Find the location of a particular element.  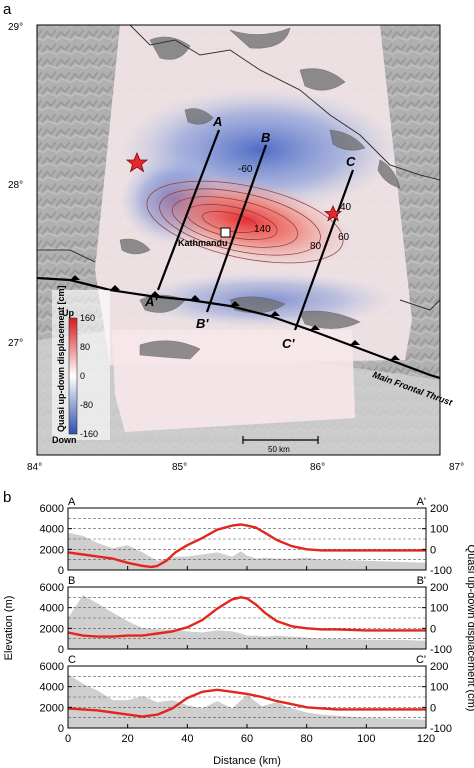

profile-end-label: C' is located at coordinates (421, 660).